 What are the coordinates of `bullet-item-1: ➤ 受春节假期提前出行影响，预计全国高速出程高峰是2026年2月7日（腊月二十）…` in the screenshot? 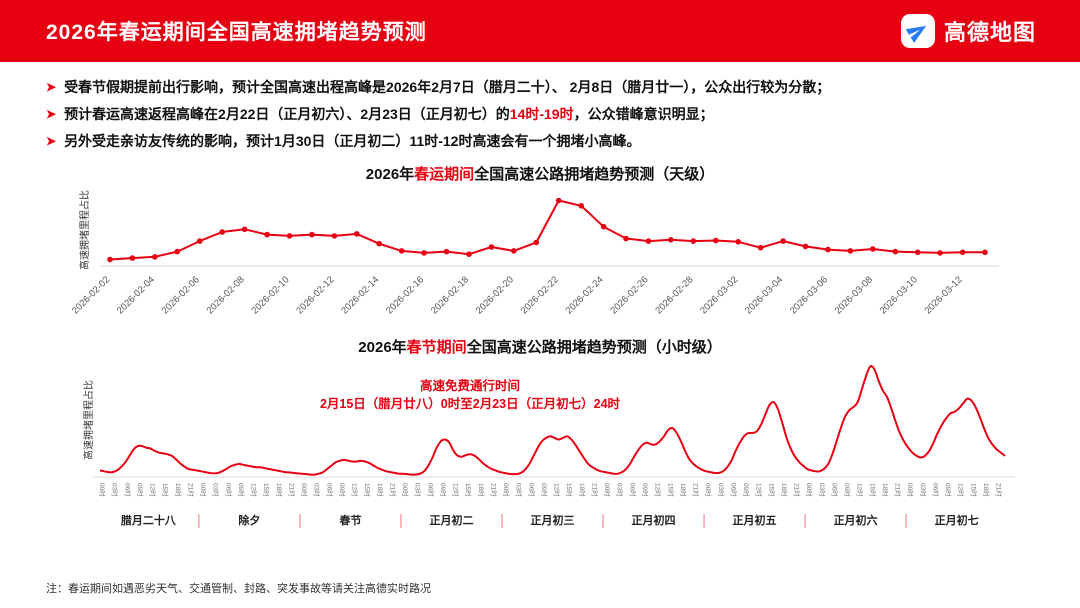 It's located at (540, 87).